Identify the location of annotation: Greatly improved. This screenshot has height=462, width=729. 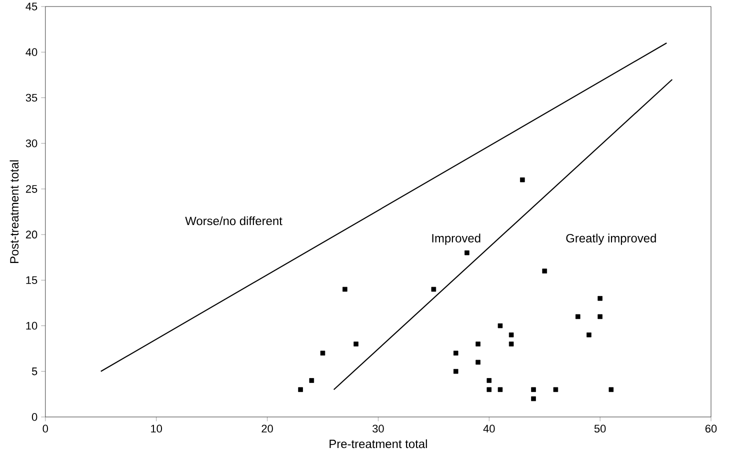
(611, 239).